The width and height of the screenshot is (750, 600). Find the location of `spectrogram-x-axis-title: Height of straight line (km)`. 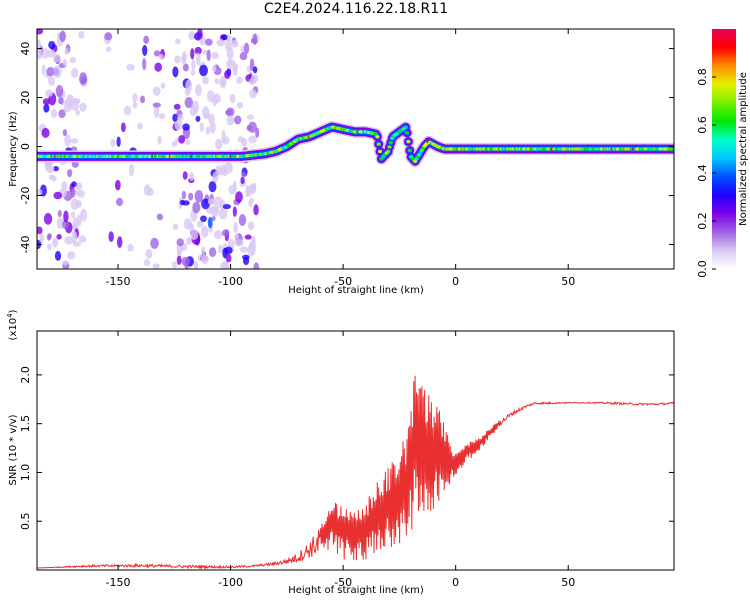

spectrogram-x-axis-title: Height of straight line (km) is located at coordinates (356, 290).